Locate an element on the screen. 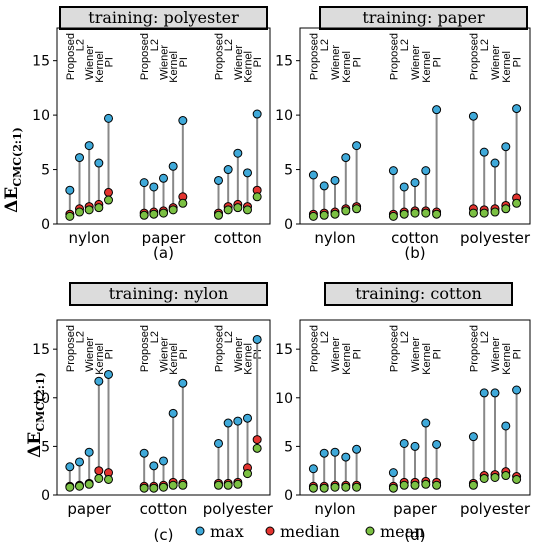 The image size is (533, 550). group-label: polyester is located at coordinates (495, 509).